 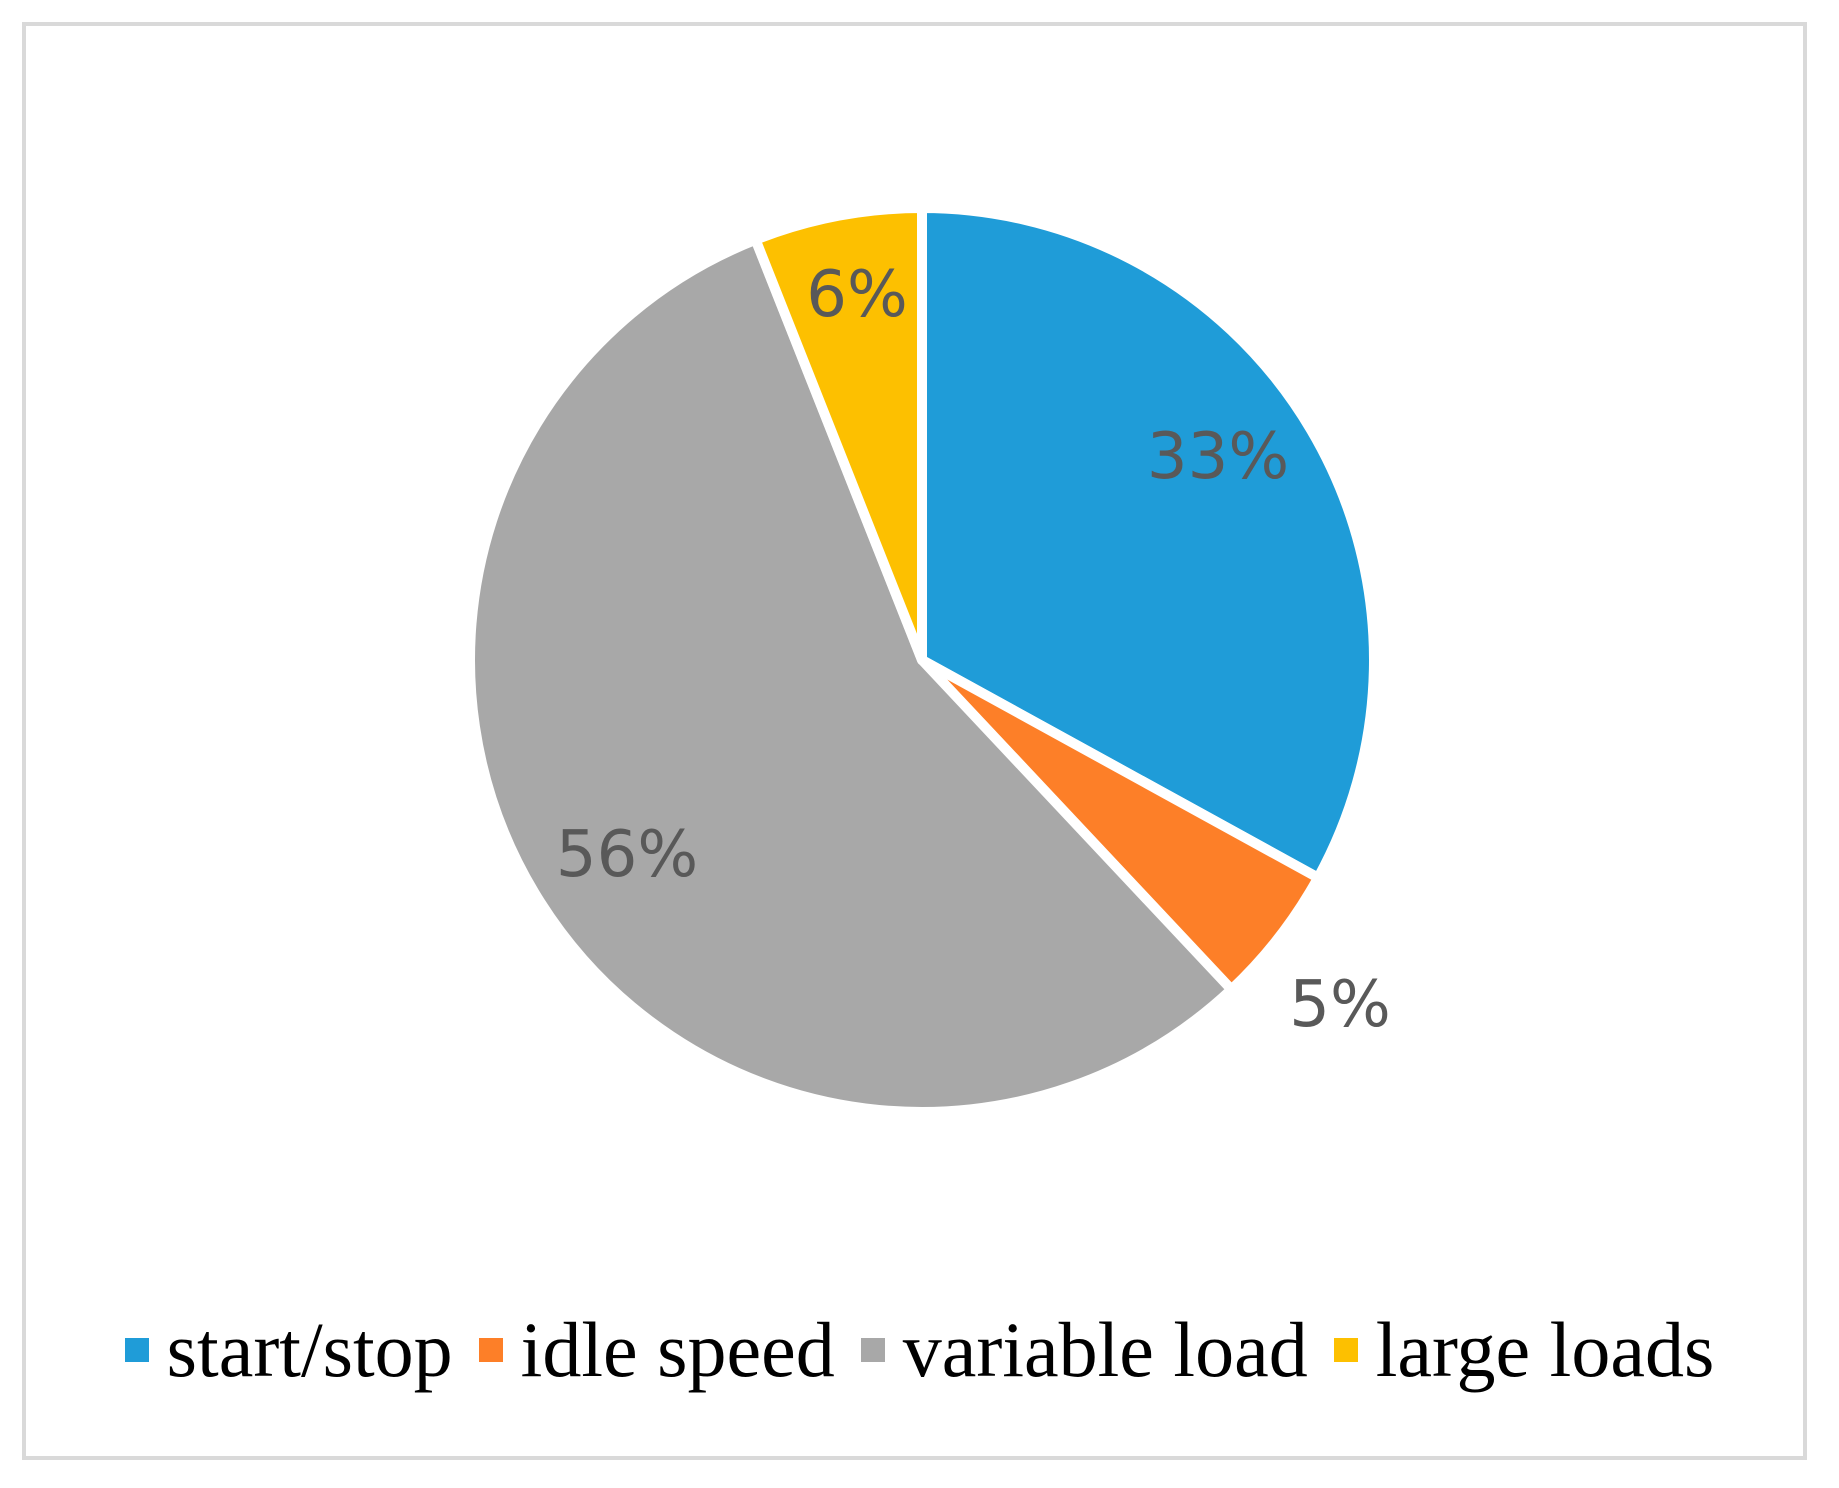 What do you see at coordinates (1545, 1349) in the screenshot?
I see `legend-label-large-loads: large loads` at bounding box center [1545, 1349].